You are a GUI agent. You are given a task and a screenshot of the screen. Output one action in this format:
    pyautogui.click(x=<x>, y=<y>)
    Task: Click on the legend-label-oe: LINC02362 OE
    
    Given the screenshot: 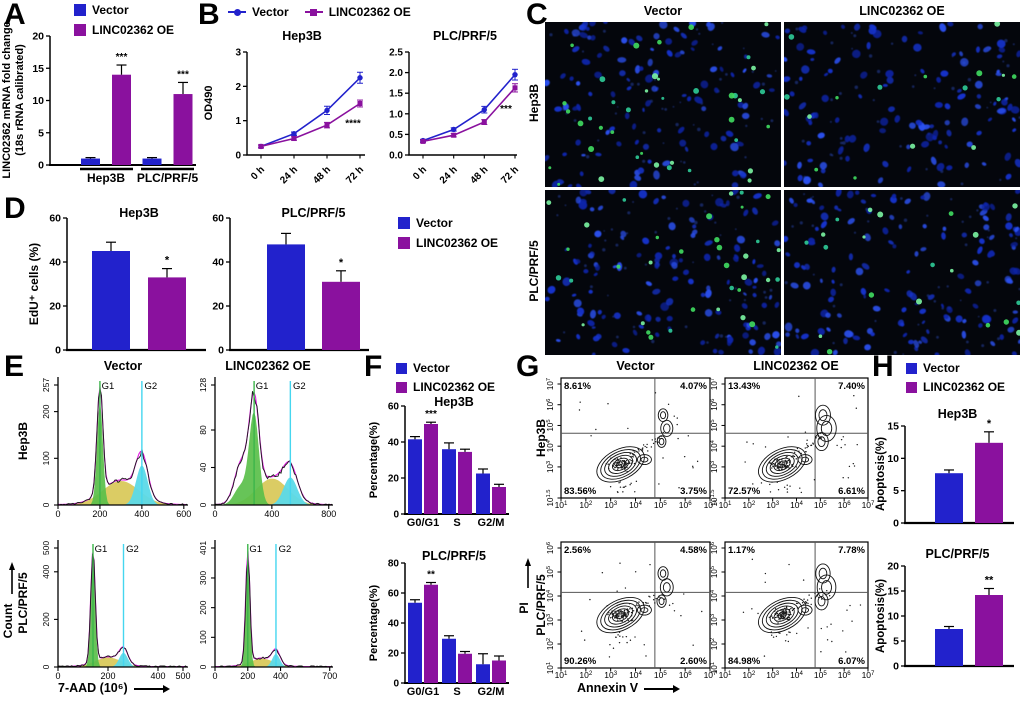 What is the action you would take?
    pyautogui.click(x=133, y=30)
    